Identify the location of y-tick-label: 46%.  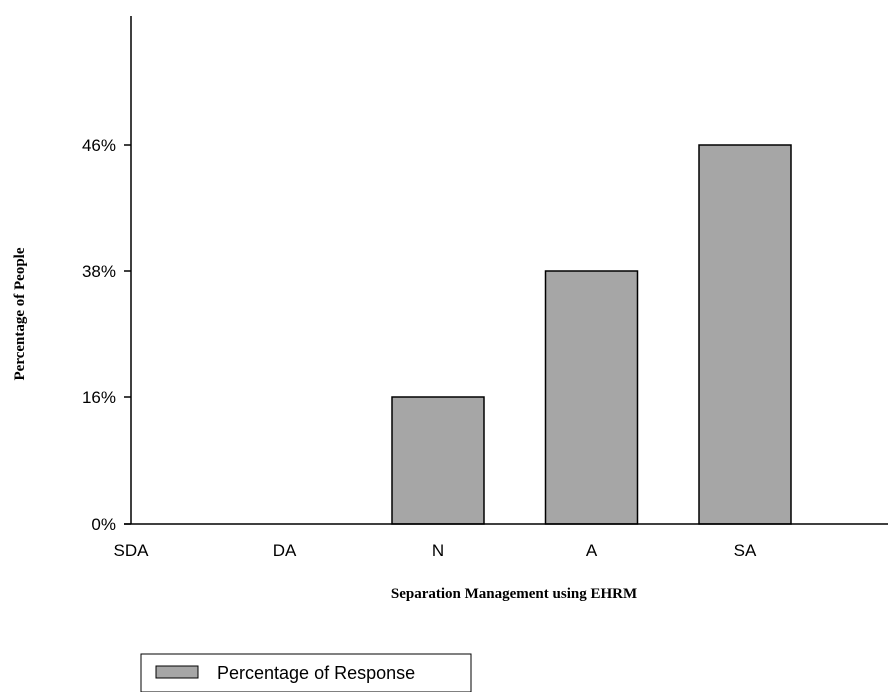
(99, 145).